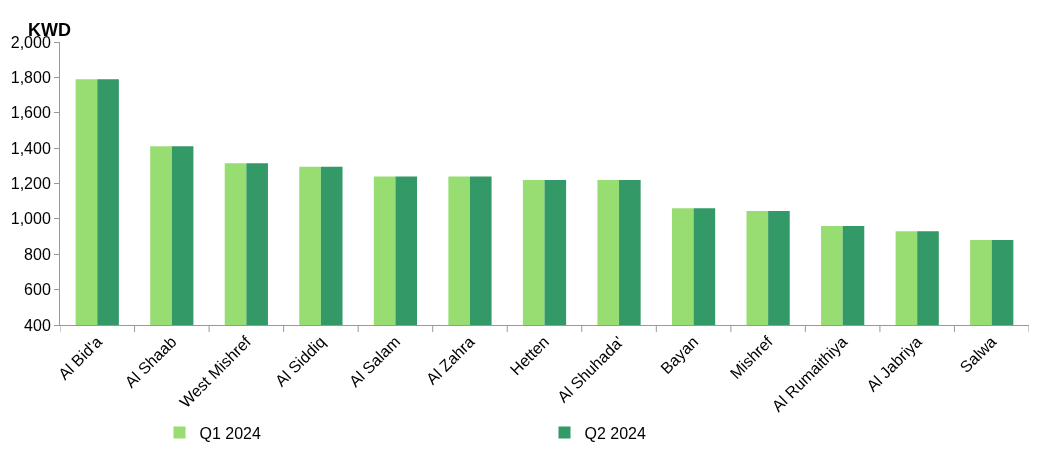  Describe the element at coordinates (37, 290) in the screenshot. I see `y-tick-label: 600` at that location.